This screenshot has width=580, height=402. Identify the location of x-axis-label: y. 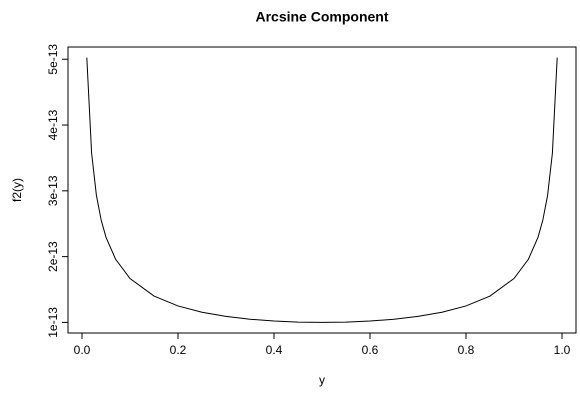
(322, 380).